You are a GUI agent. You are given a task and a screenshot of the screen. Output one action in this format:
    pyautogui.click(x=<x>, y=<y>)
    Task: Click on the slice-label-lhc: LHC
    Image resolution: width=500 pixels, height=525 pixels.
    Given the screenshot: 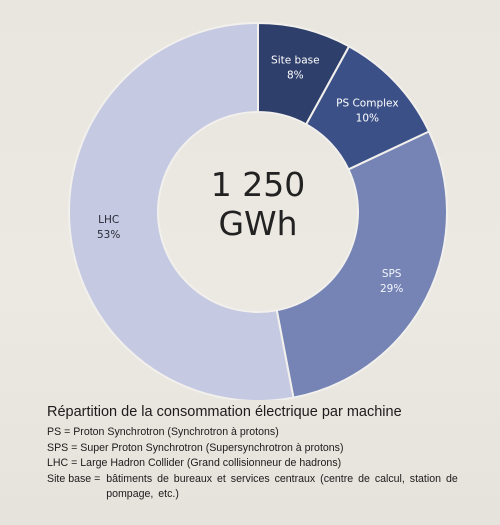 What is the action you would take?
    pyautogui.click(x=108, y=220)
    